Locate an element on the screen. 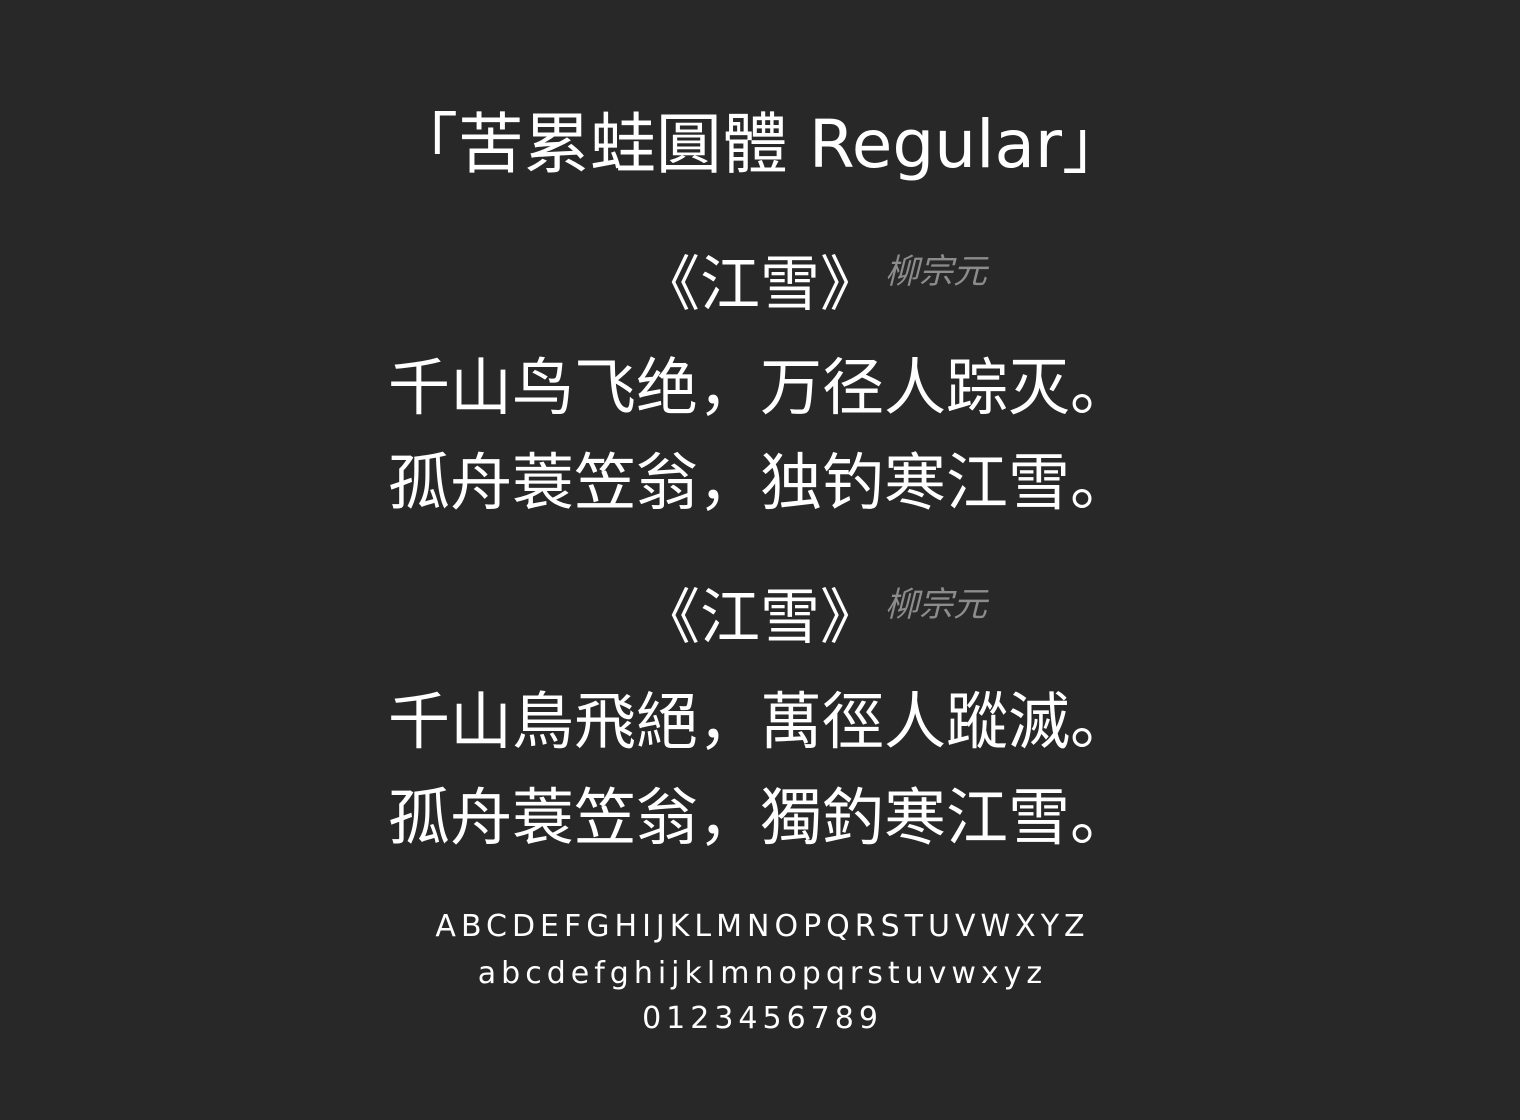 This screenshot has width=1520, height=1120. poem-line: 千山鸟飞绝，万径人踪灭。 is located at coordinates (759, 387).